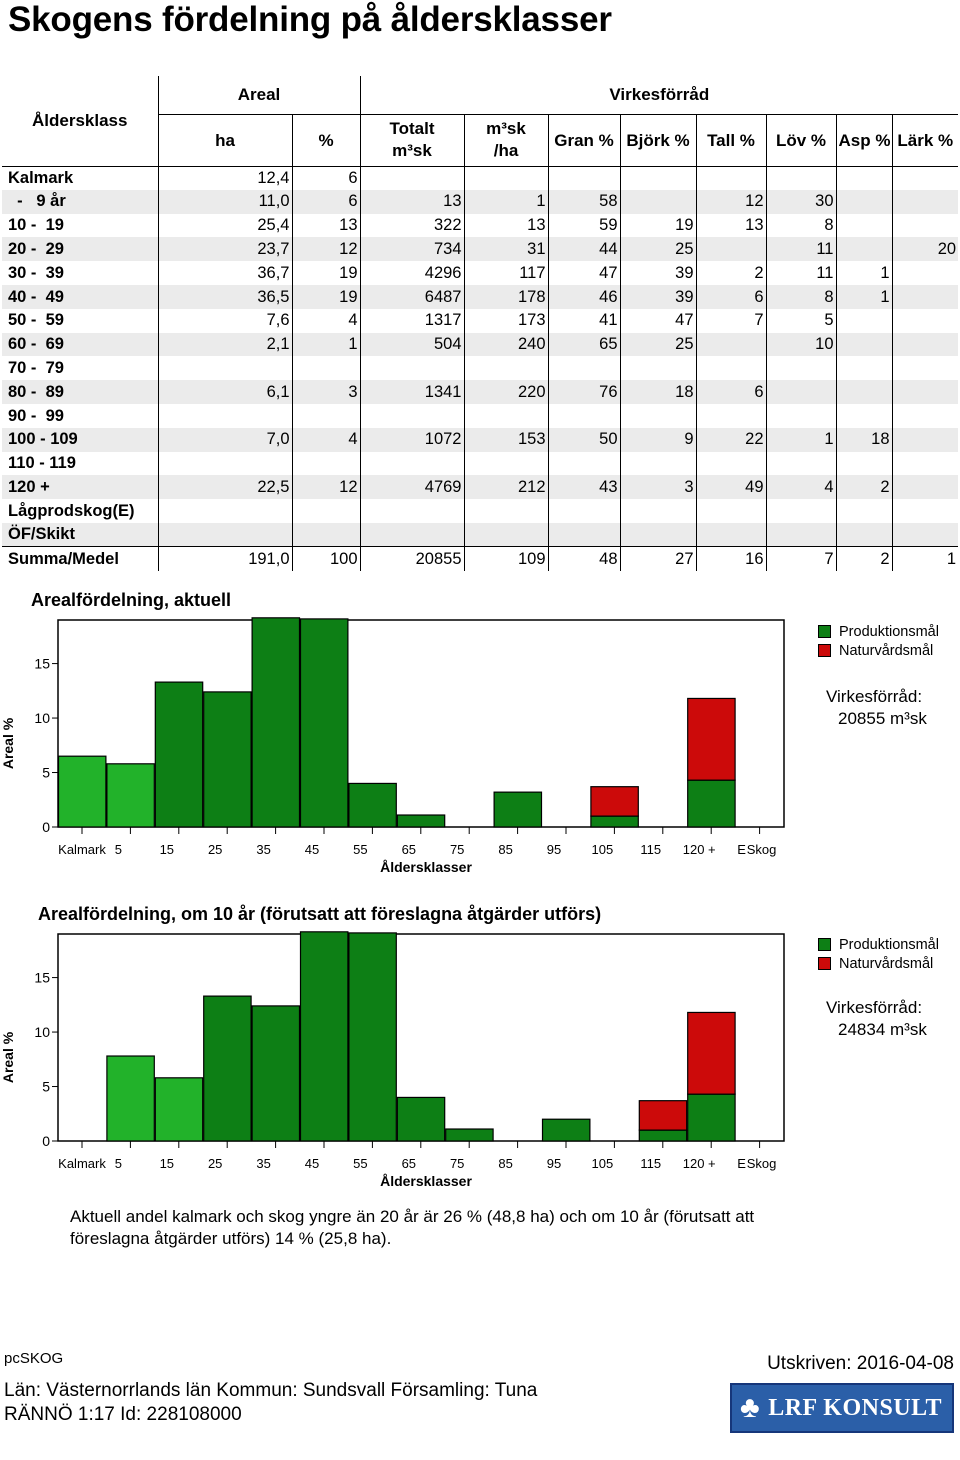  I want to click on x-tick-label: 115, so click(650, 1163).